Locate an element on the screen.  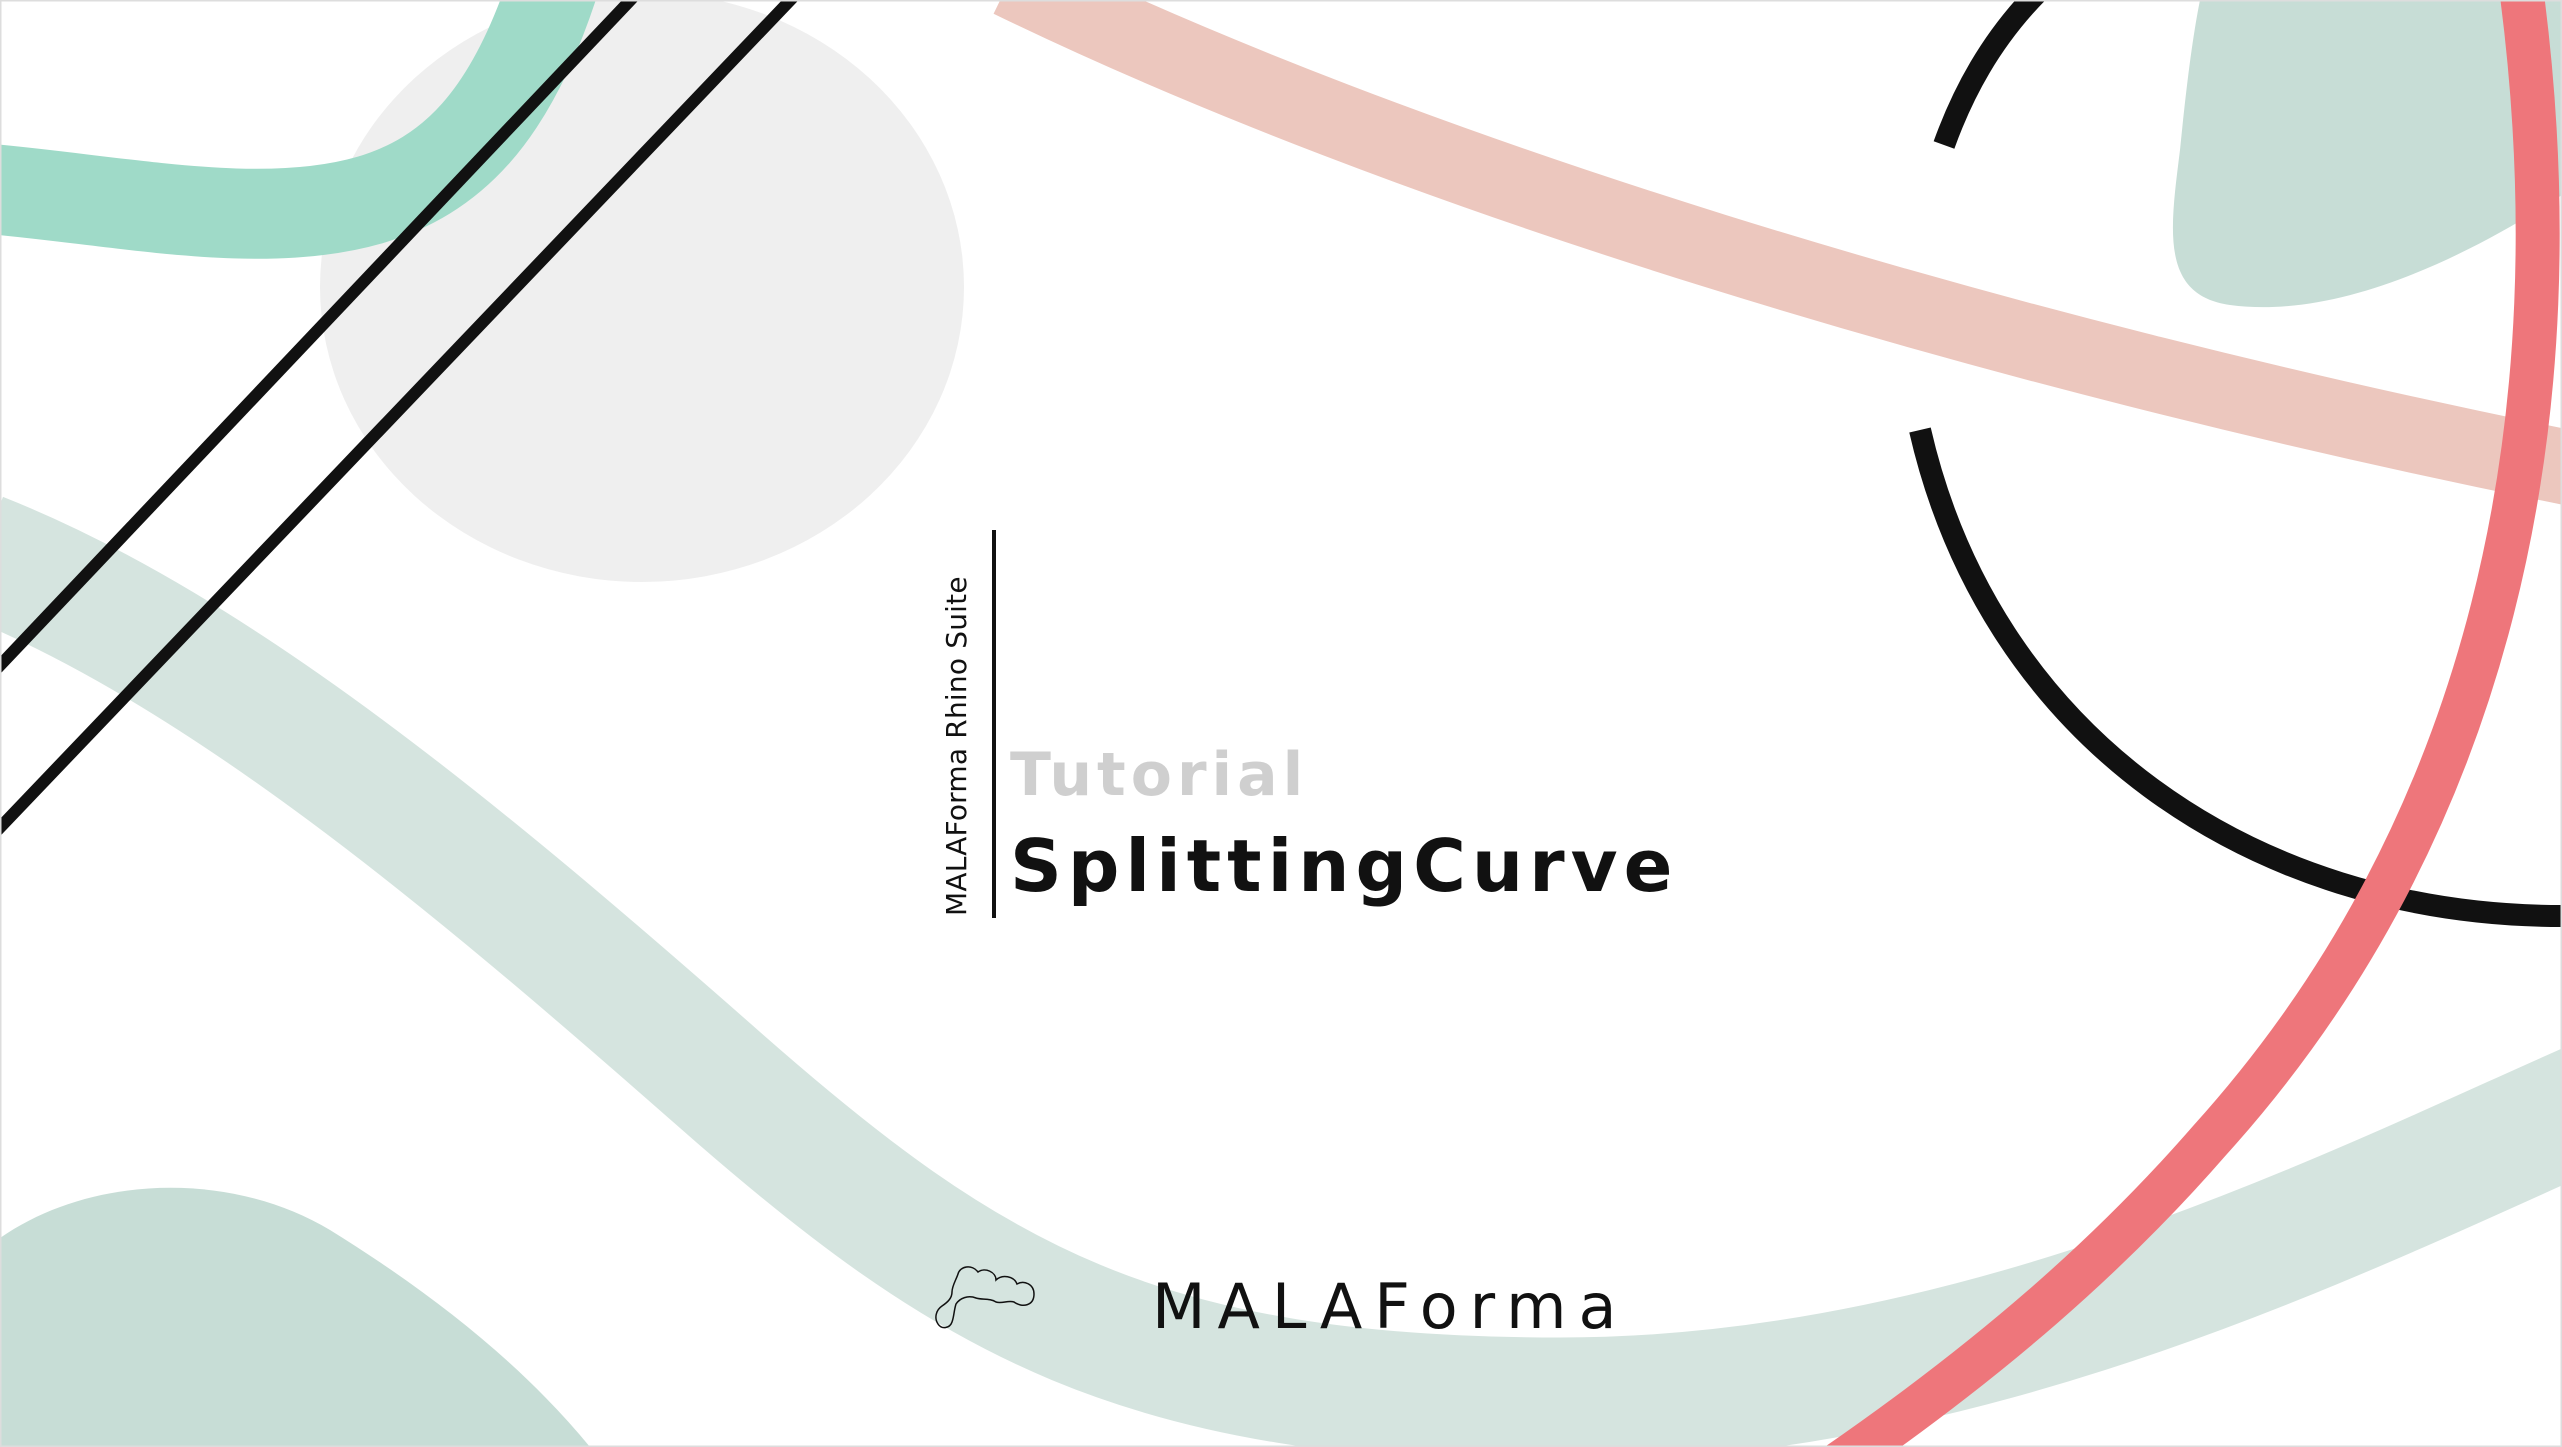
page-title: SplittingCurve is located at coordinates (1344, 866).